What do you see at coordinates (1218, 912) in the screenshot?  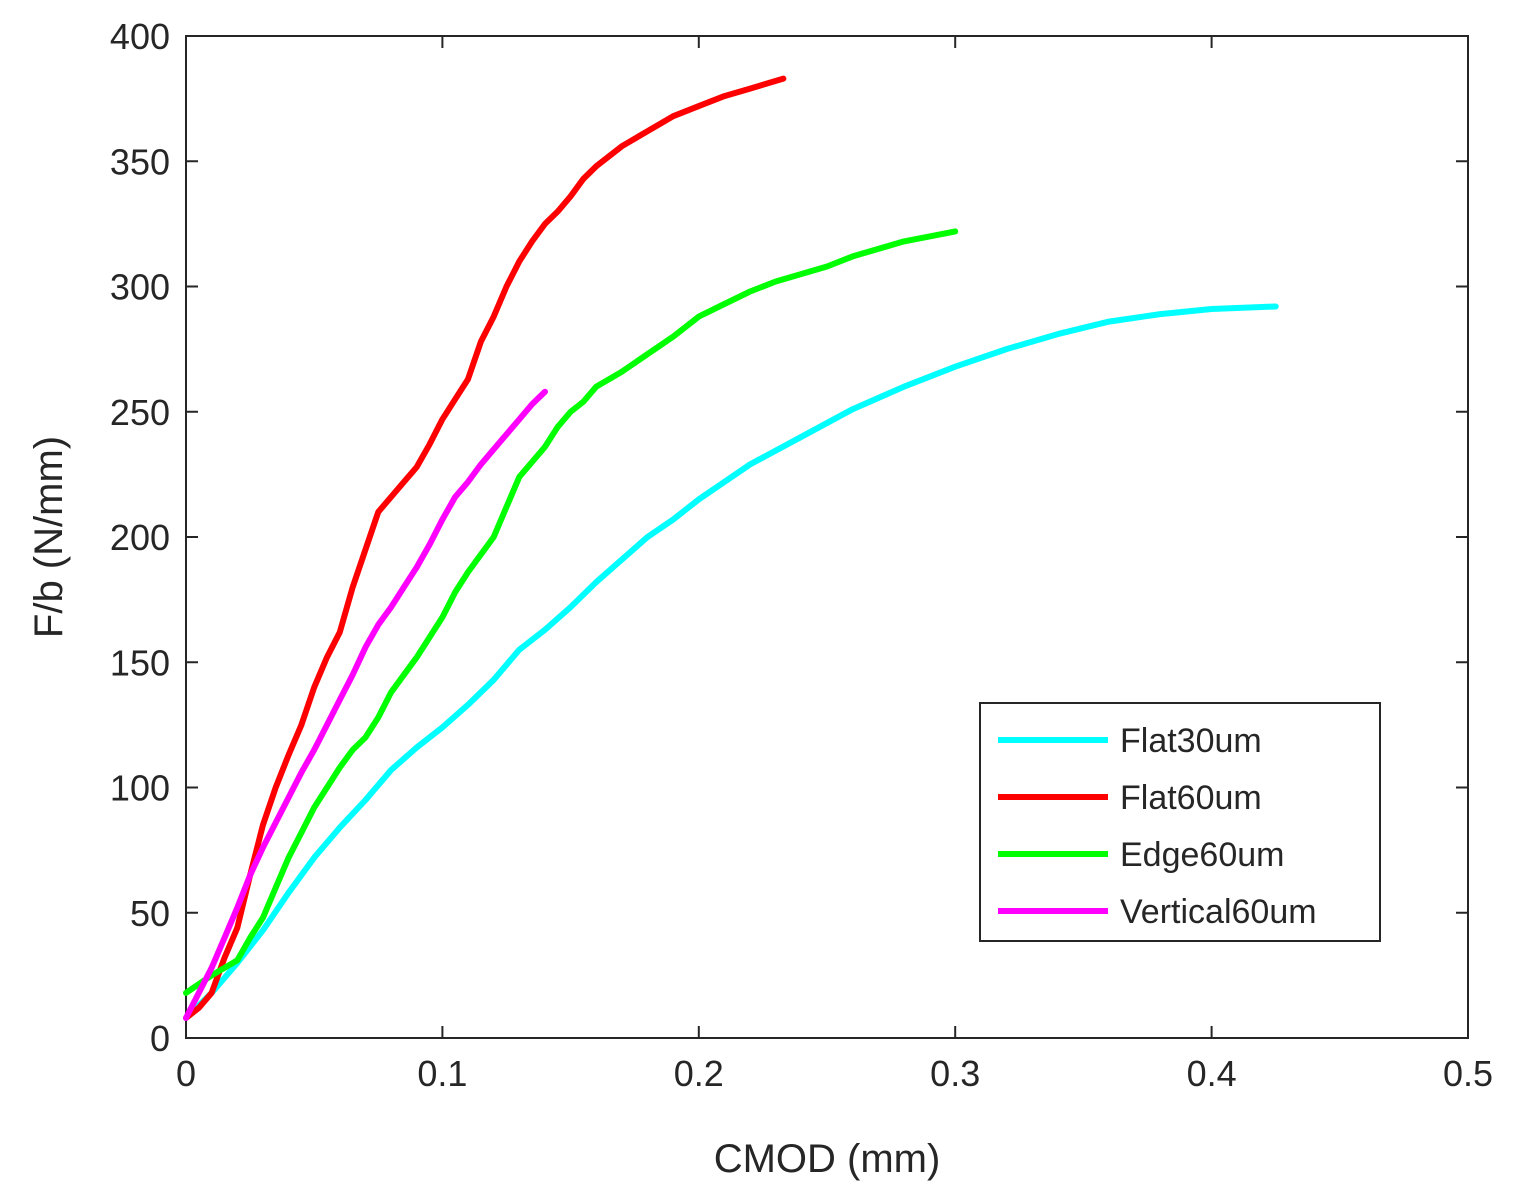 I see `legend-label: Vertical60um` at bounding box center [1218, 912].